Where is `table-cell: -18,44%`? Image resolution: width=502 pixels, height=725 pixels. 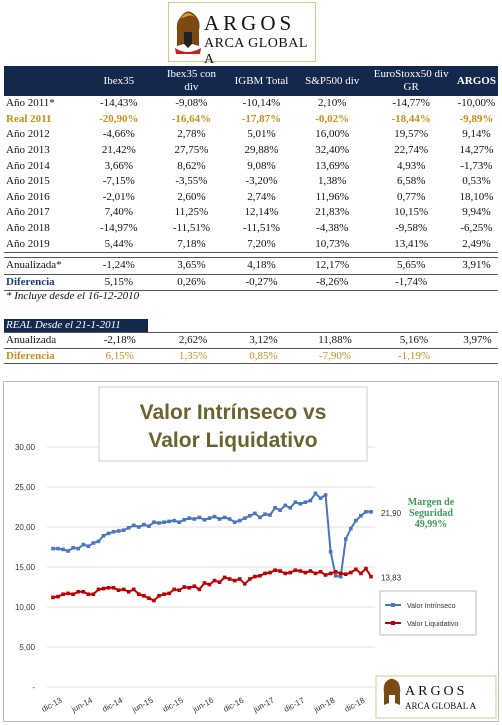
table-cell: -18,44% is located at coordinates (411, 118).